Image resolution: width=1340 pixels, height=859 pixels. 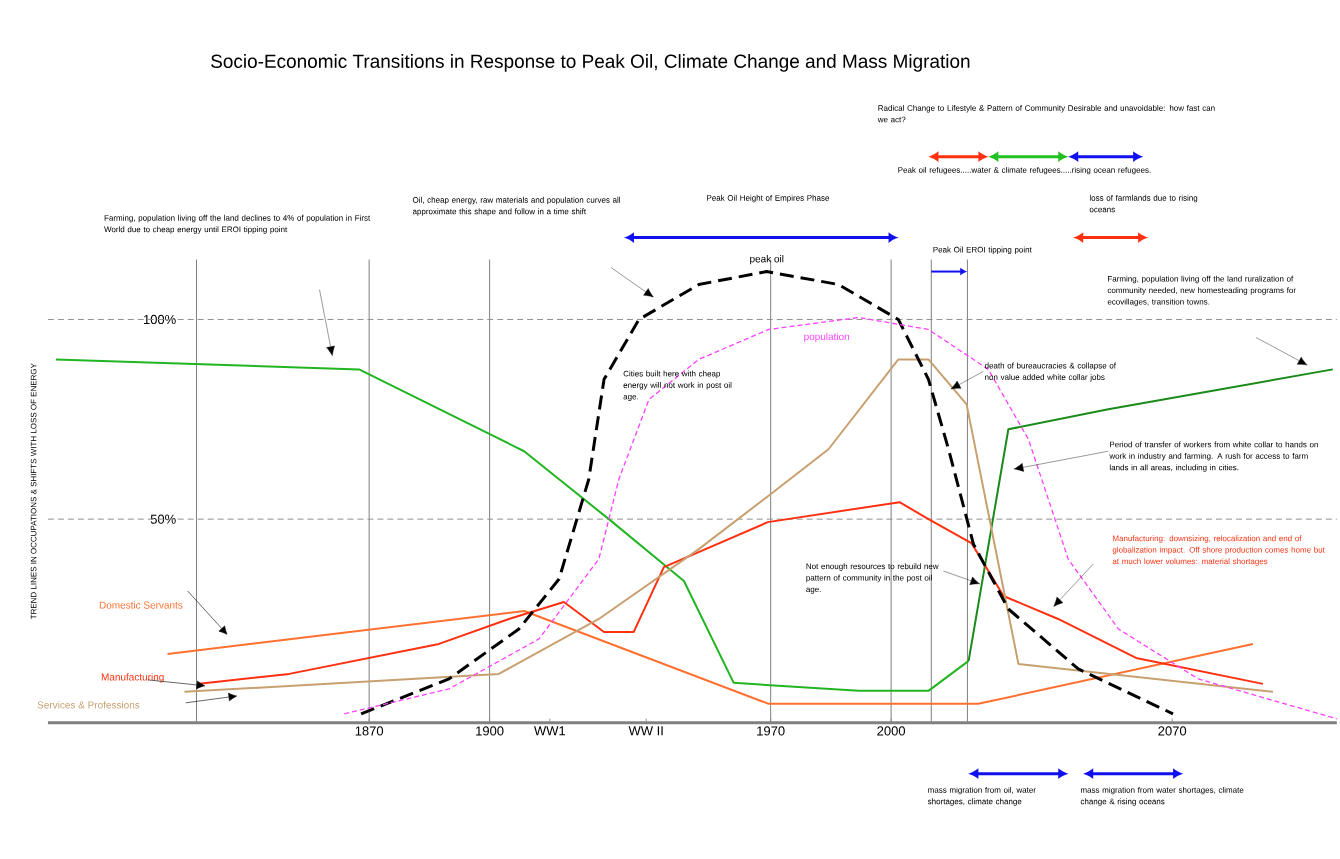 I want to click on x-tick-label: WW1, so click(x=550, y=731).